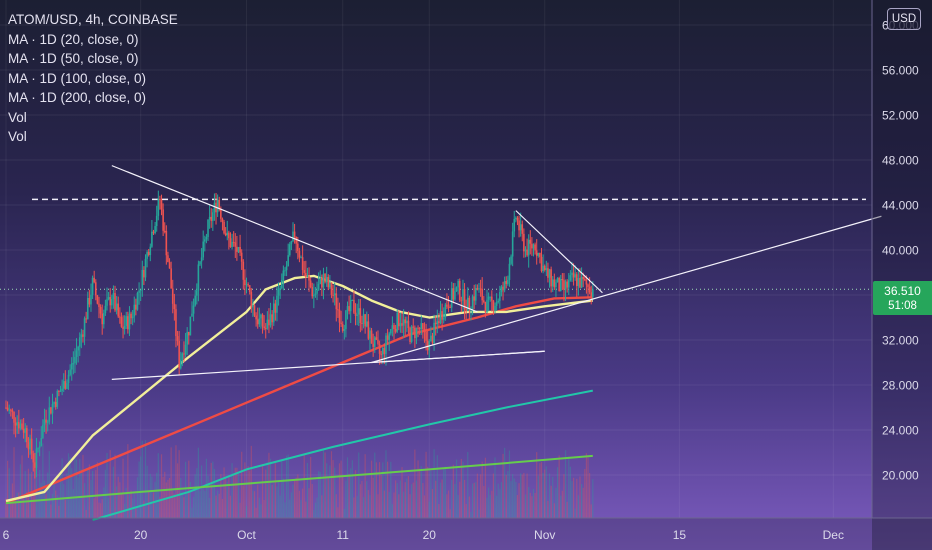 This screenshot has width=932, height=550. I want to click on legend-volume-2: Vol, so click(17, 136).